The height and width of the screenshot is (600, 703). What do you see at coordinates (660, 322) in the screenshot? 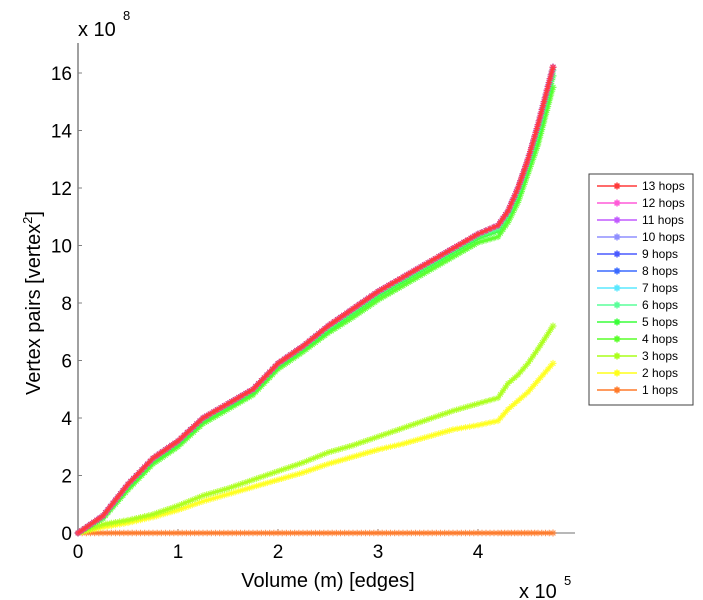
I see `legend-label: 5 hops` at bounding box center [660, 322].